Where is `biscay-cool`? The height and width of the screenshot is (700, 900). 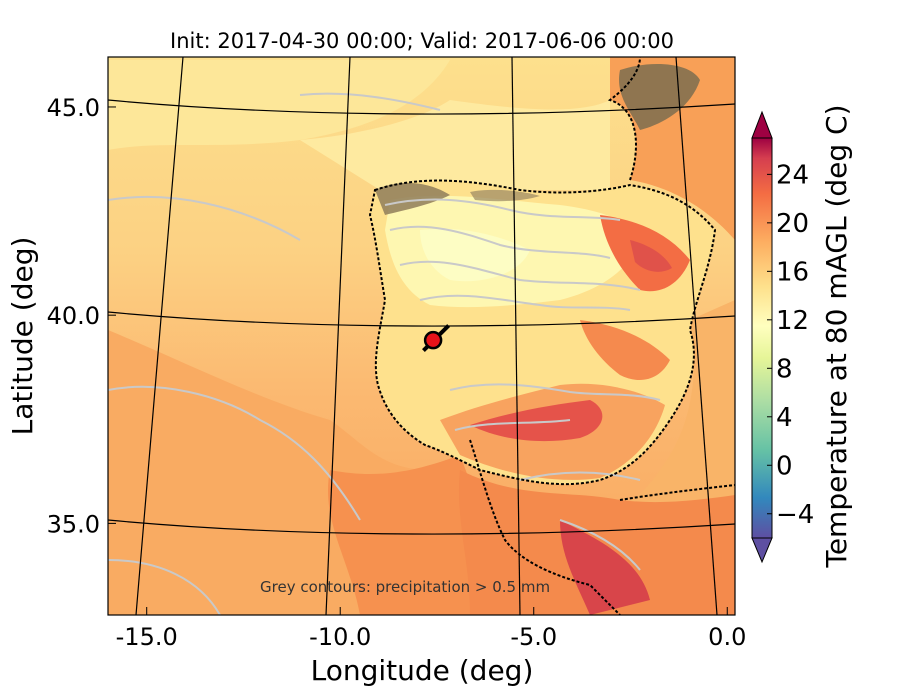 biscay-cool is located at coordinates (455, 145).